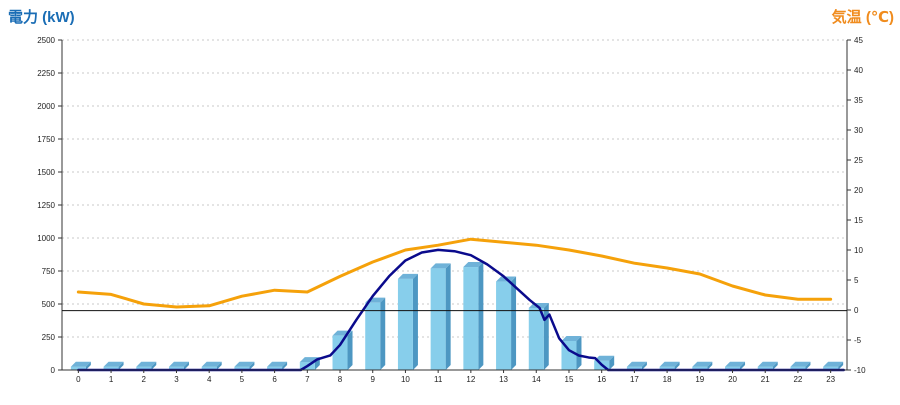 Image resolution: width=900 pixels, height=405 pixels. I want to click on y-left-tick-label: 2250, so click(46, 73).